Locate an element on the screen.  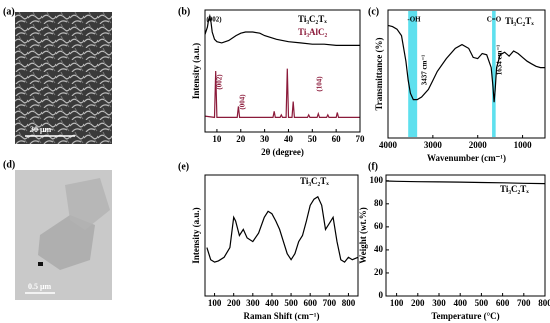
x-axis-label: 2θ (degree) is located at coordinates (282, 152).